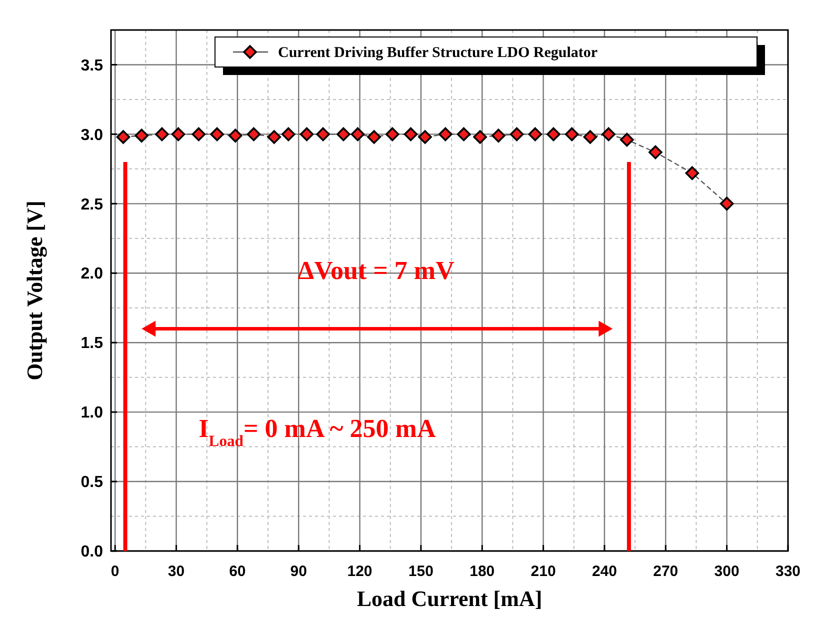 The height and width of the screenshot is (620, 817). I want to click on y-tick-label: 1.5, so click(92, 343).